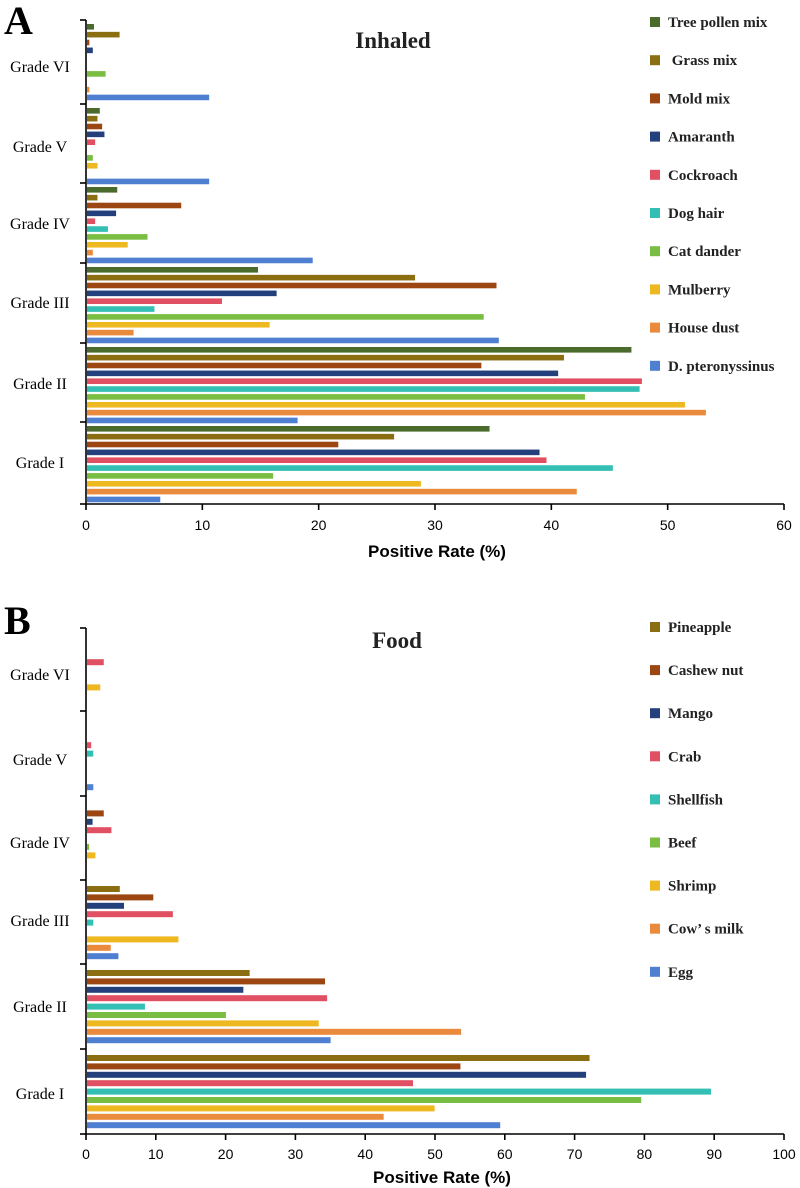 Image resolution: width=800 pixels, height=1188 pixels. Describe the element at coordinates (156, 1015) in the screenshot. I see `panel-b-bar-grade-ii-beef` at that location.